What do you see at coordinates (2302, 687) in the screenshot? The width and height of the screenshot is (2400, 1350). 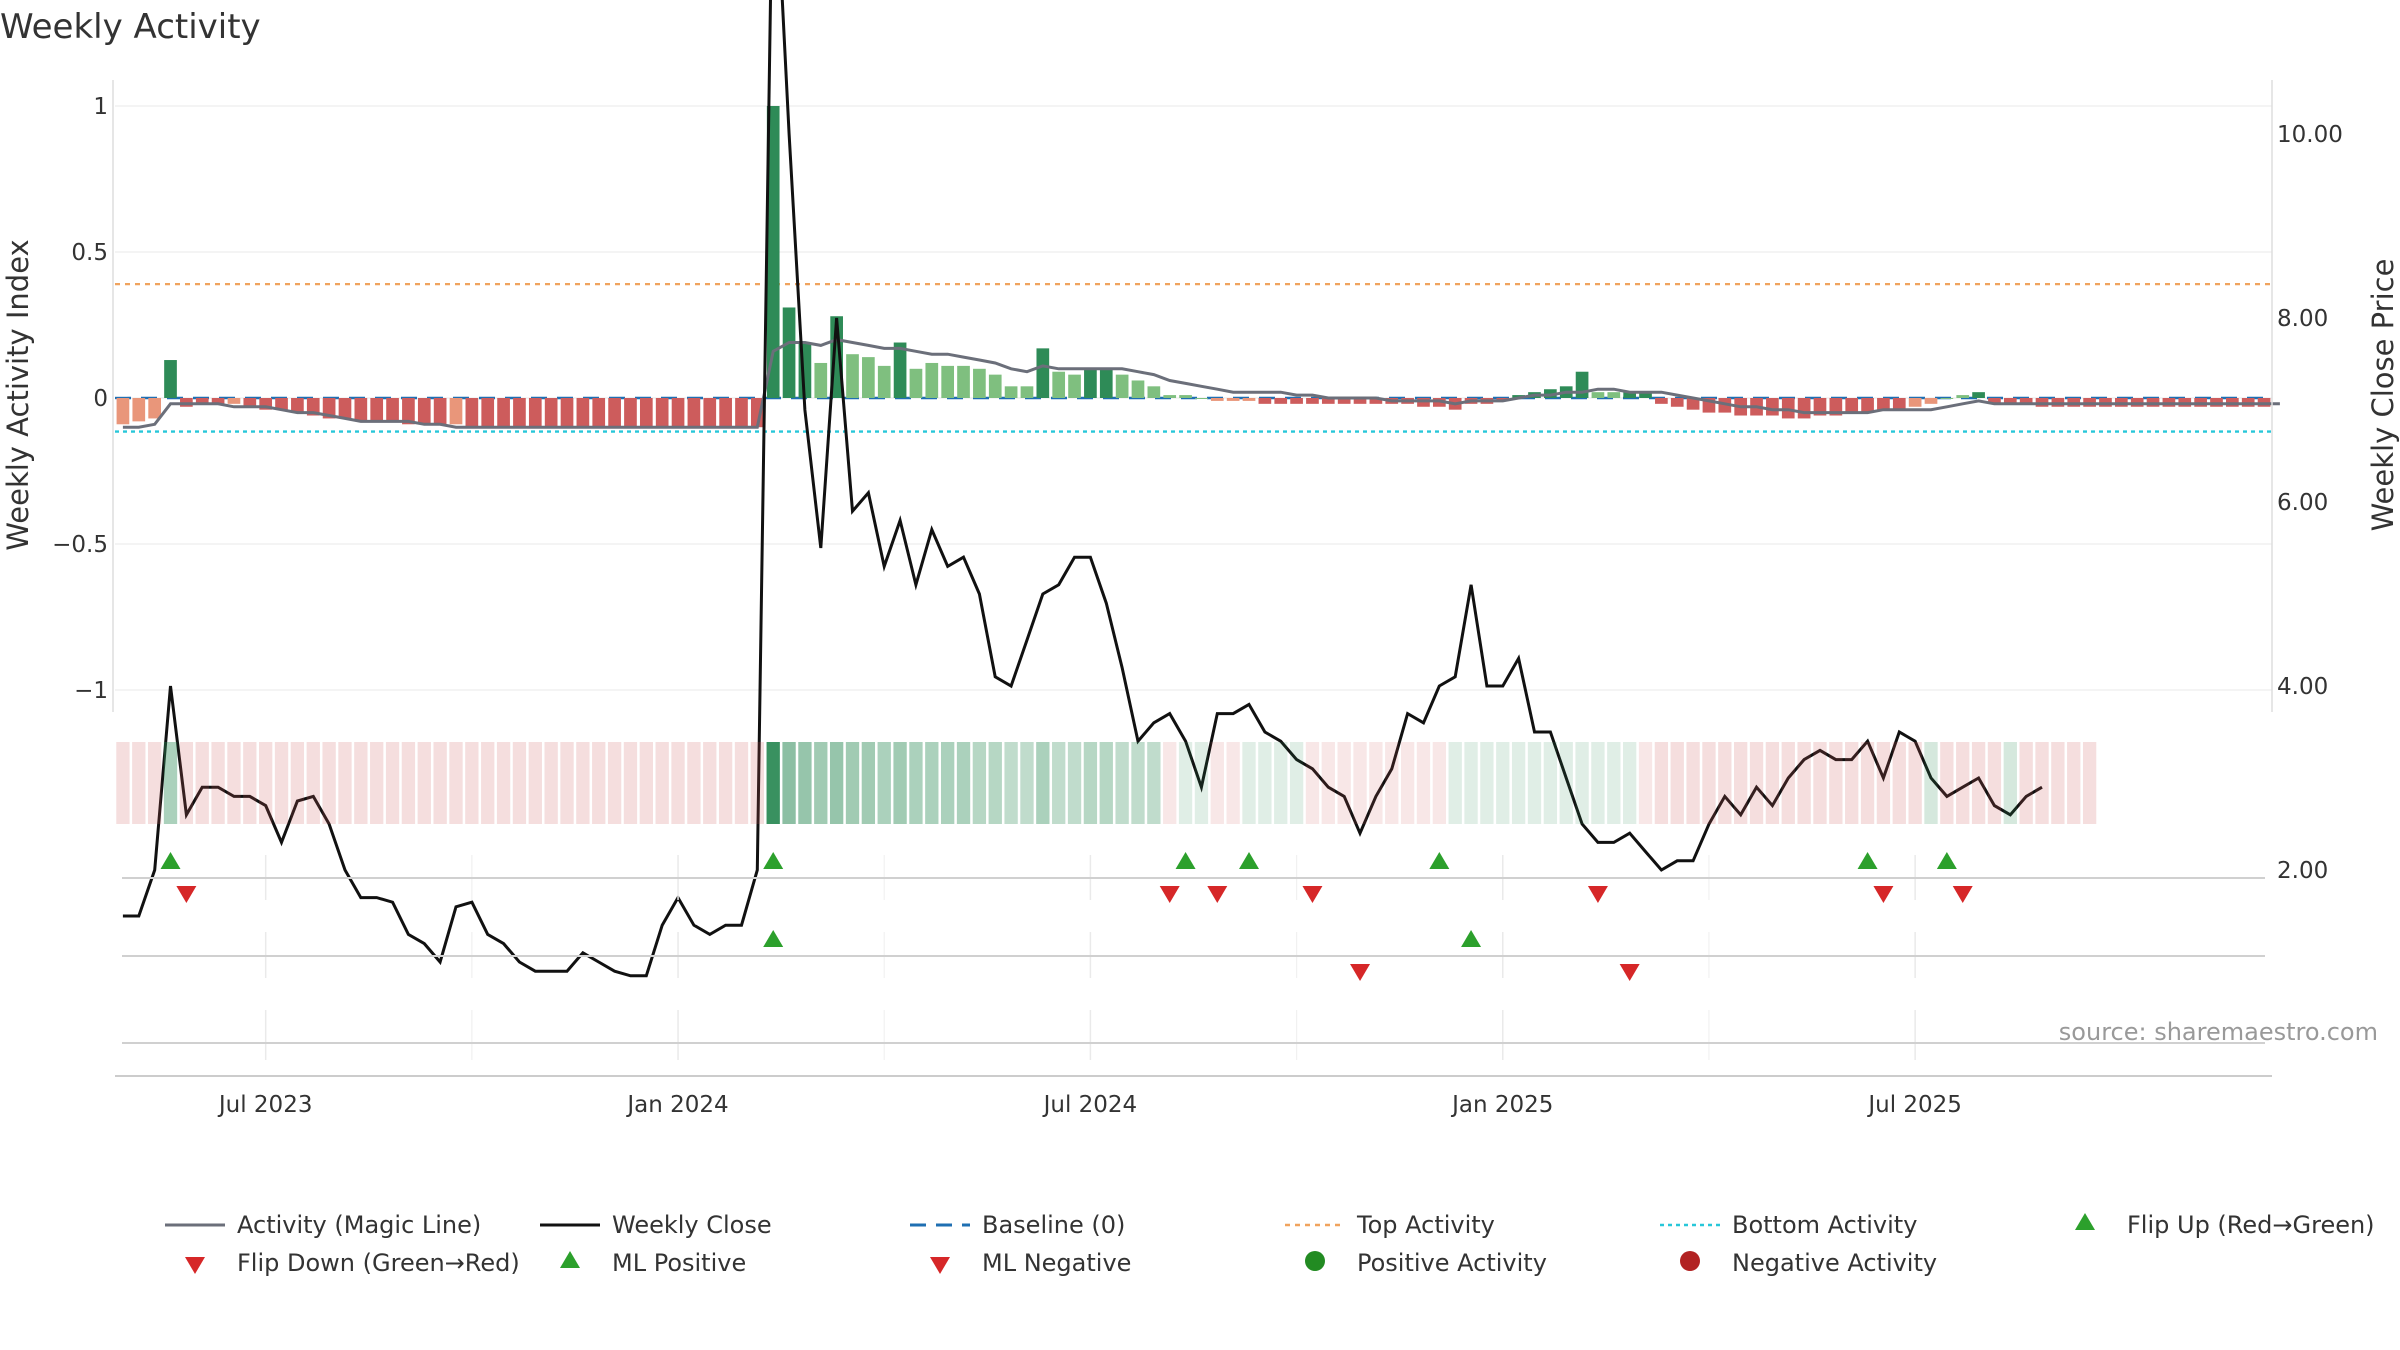 I see `right-tick-label: 4.00` at bounding box center [2302, 687].